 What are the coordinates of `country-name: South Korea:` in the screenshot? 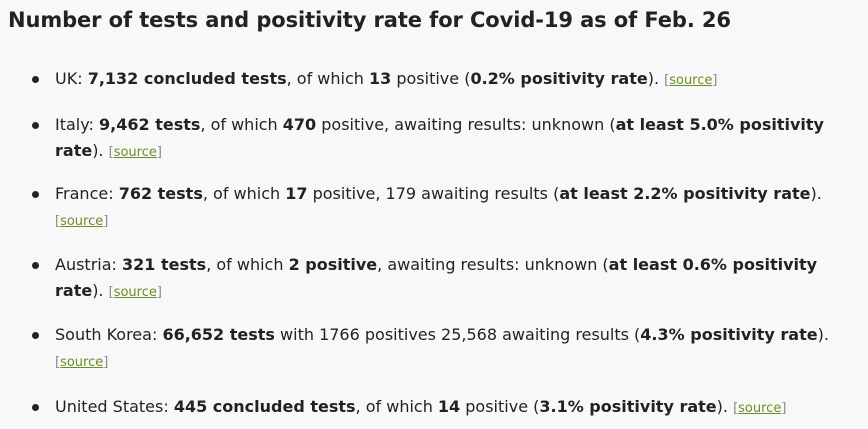 It's located at (106, 334).